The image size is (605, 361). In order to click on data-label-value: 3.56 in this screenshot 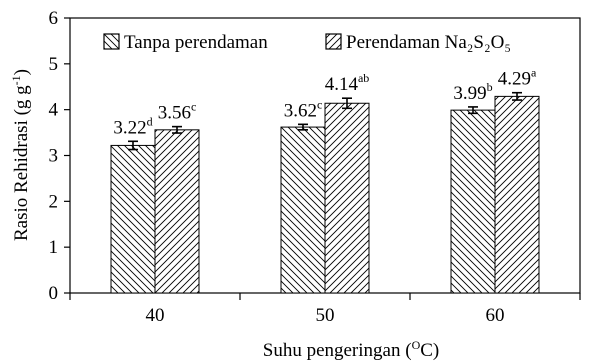, I will do `click(174, 113)`.